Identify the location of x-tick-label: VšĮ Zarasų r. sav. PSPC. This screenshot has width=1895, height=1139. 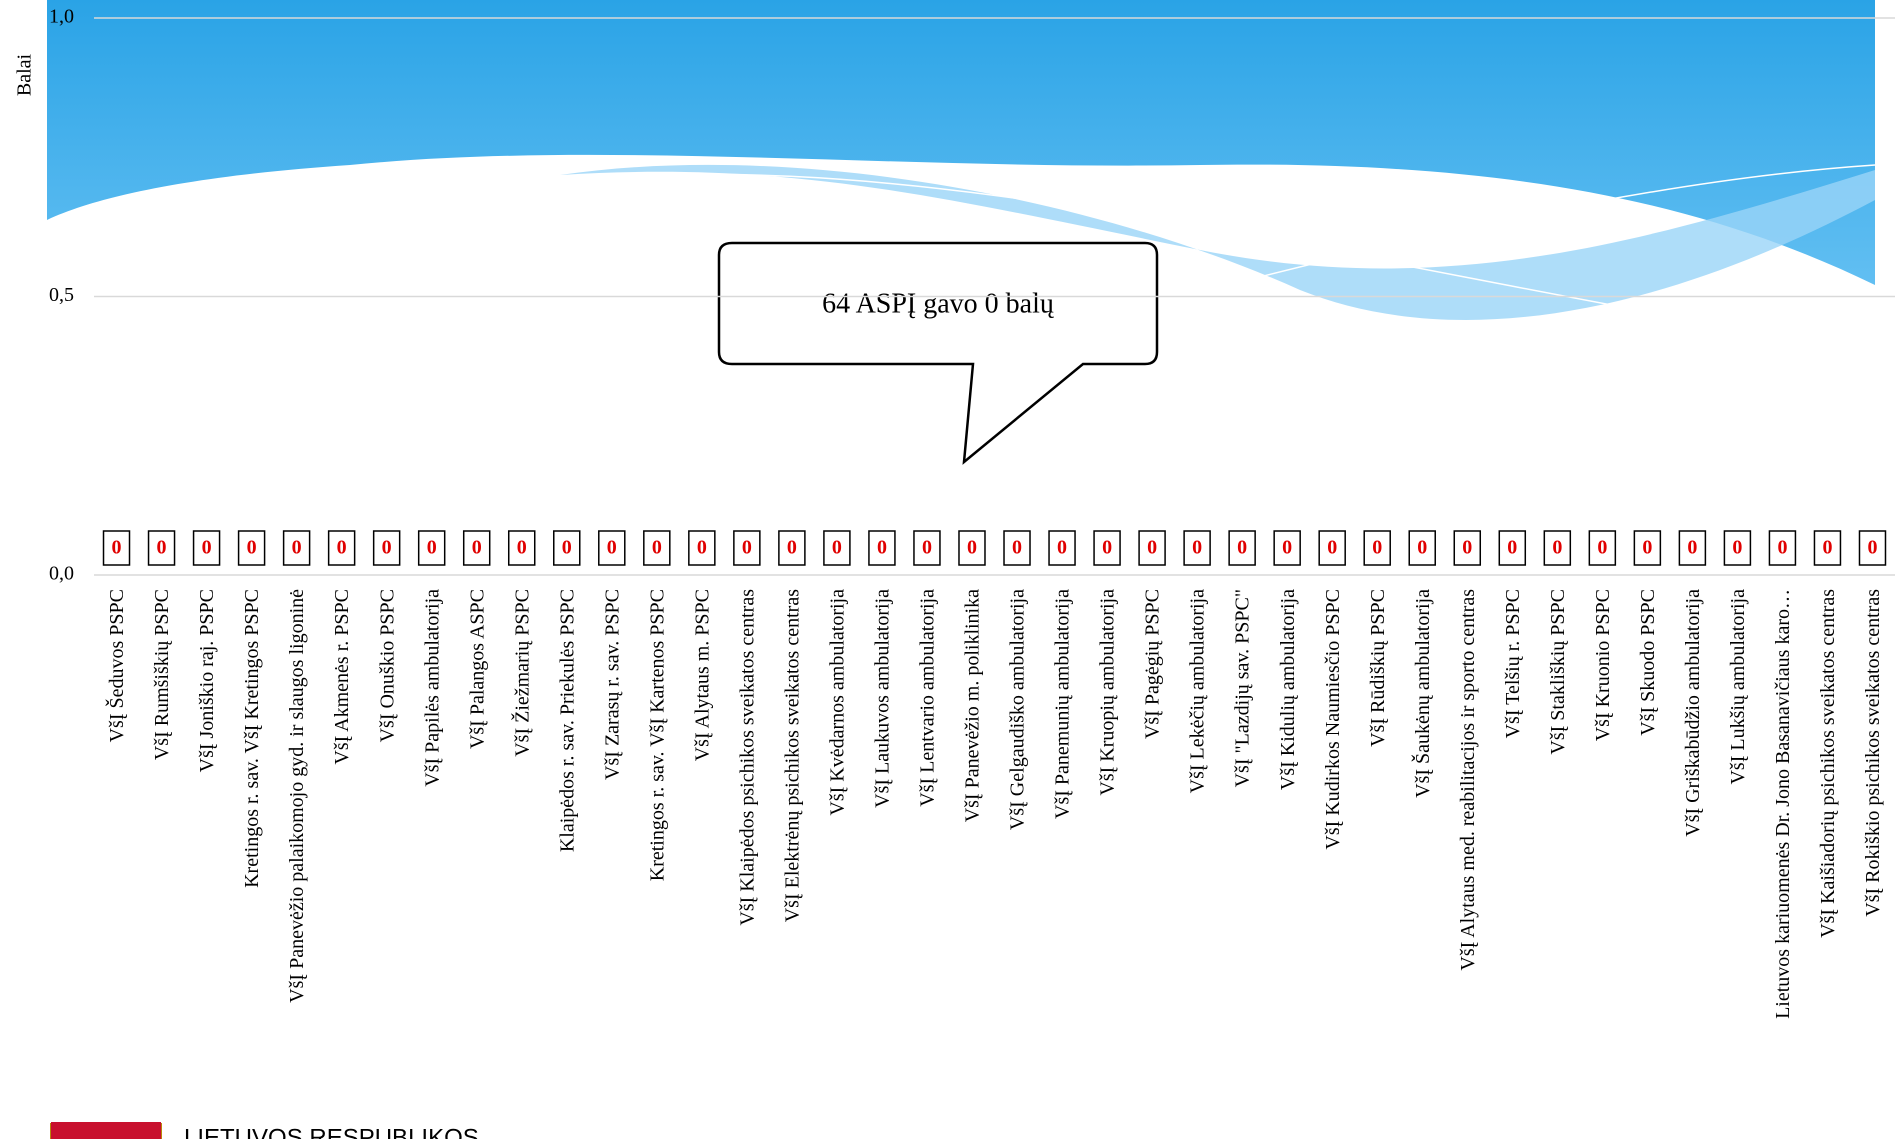
(612, 684).